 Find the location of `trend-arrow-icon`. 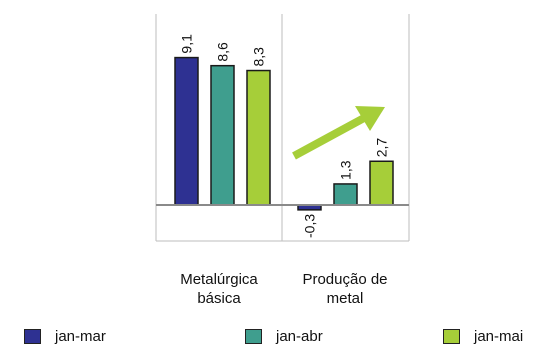

trend-arrow-icon is located at coordinates (338, 133).